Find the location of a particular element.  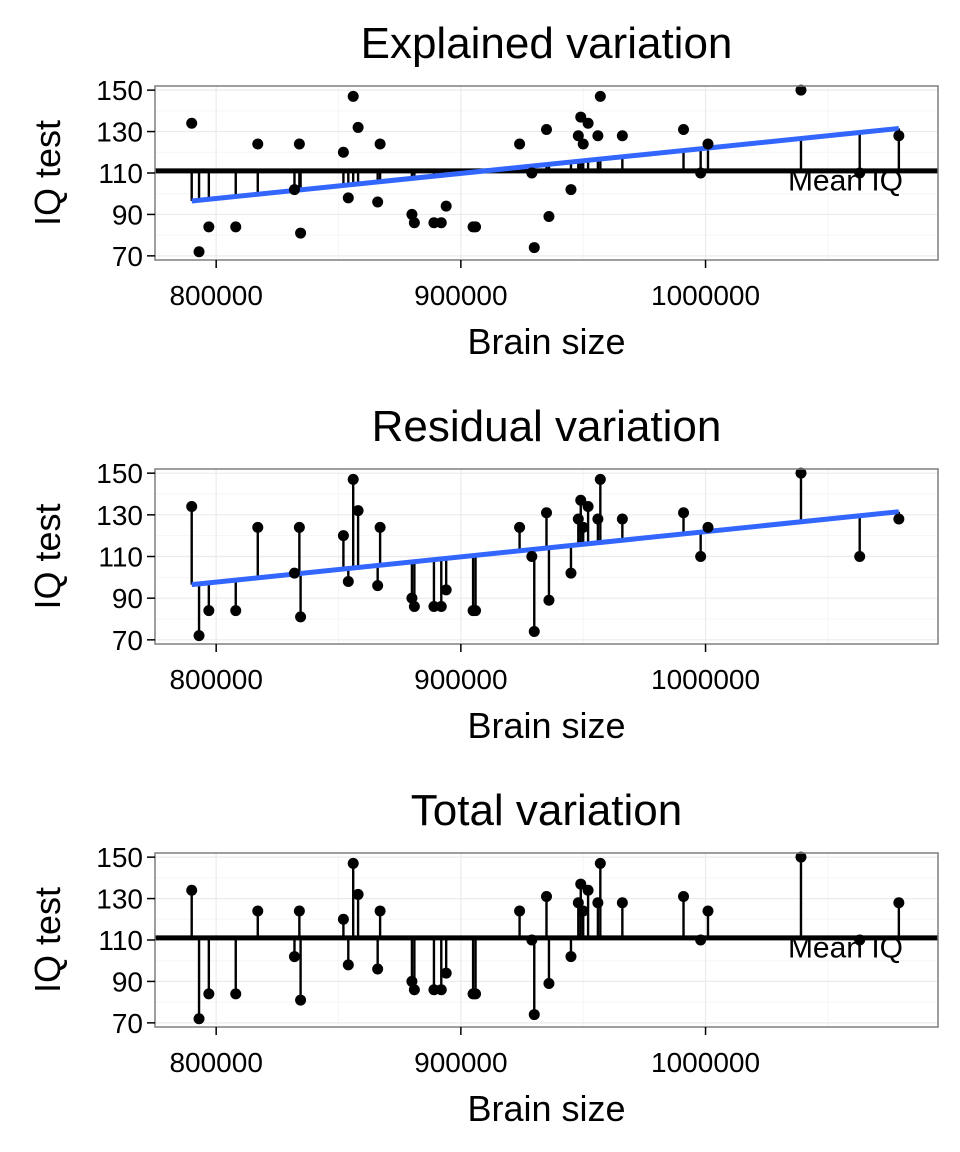

y-tick-label: 70 is located at coordinates (127, 1023).